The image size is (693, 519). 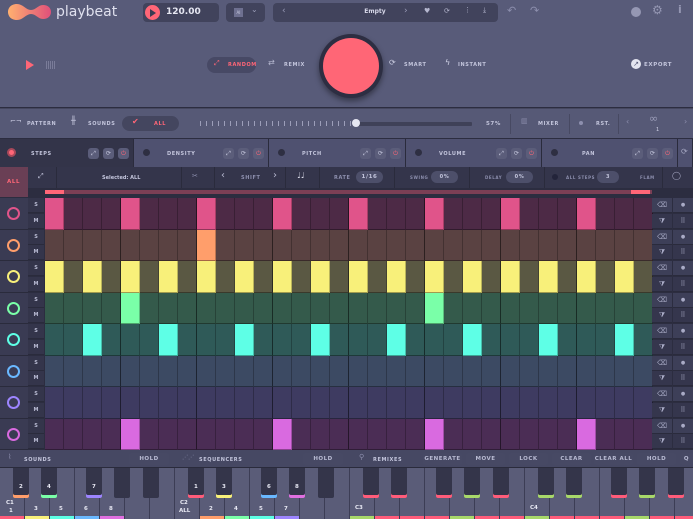 I want to click on hihat-closed-icon, so click(x=14, y=277).